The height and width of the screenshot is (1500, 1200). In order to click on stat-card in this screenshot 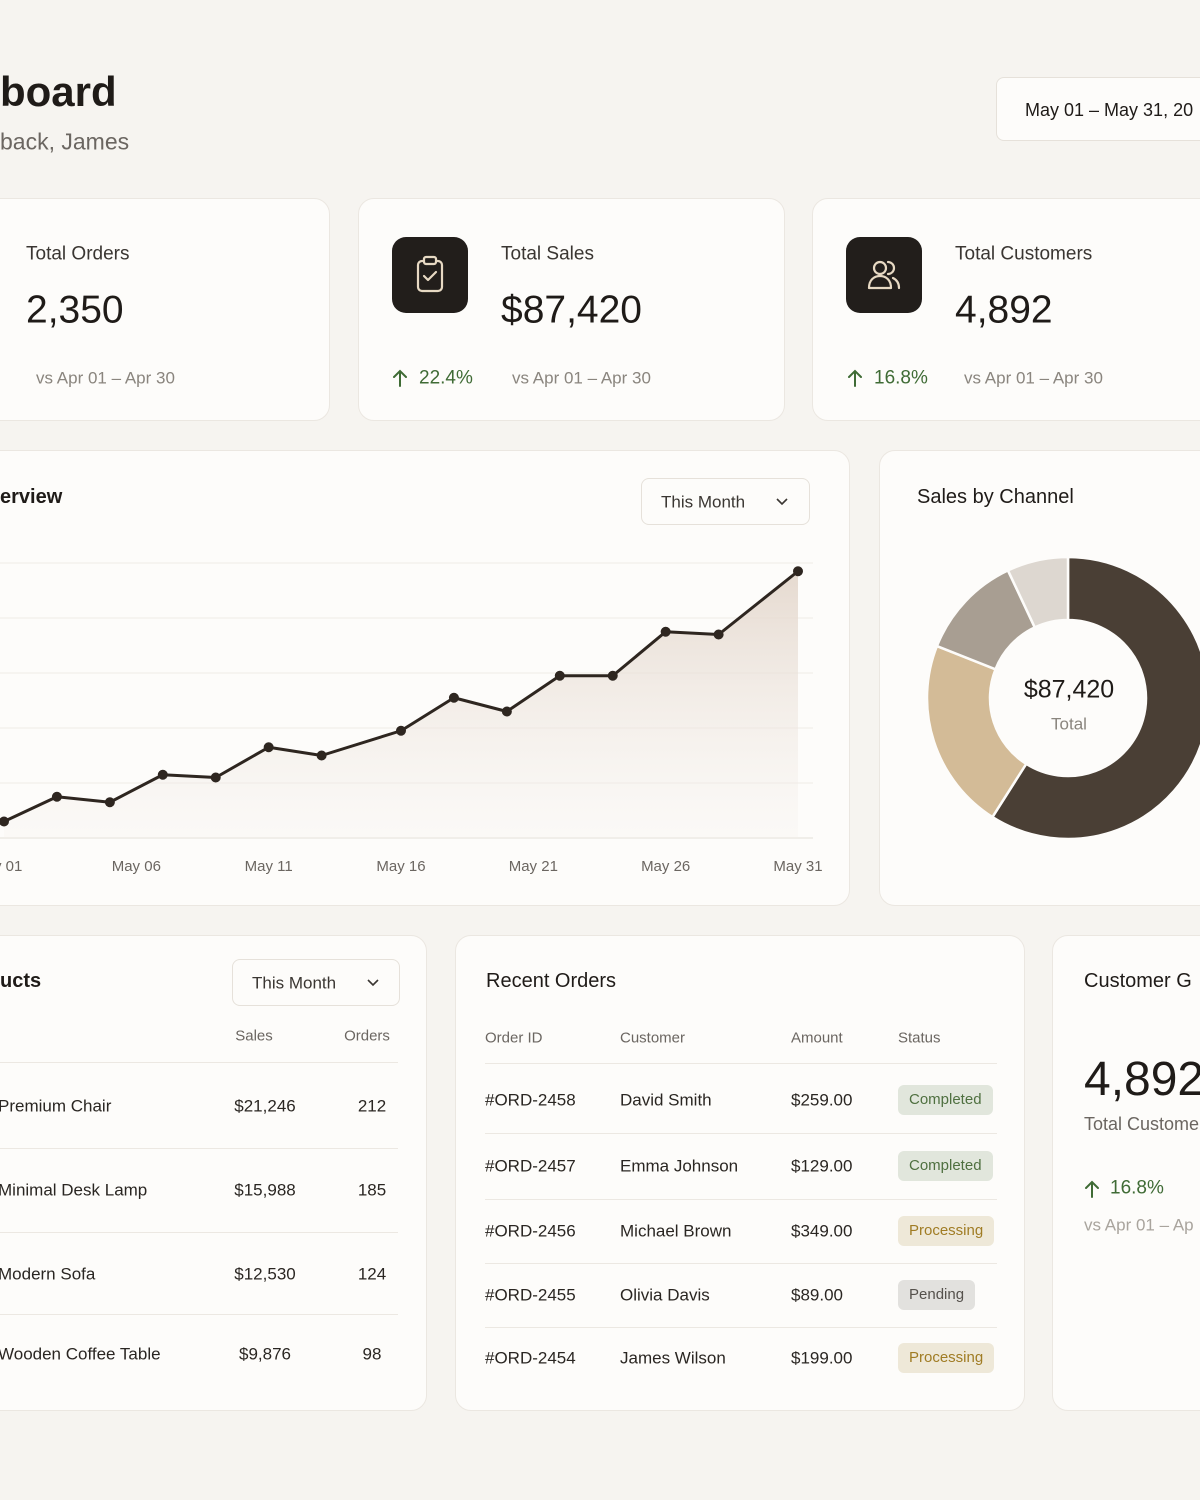, I will do `click(165, 309)`.